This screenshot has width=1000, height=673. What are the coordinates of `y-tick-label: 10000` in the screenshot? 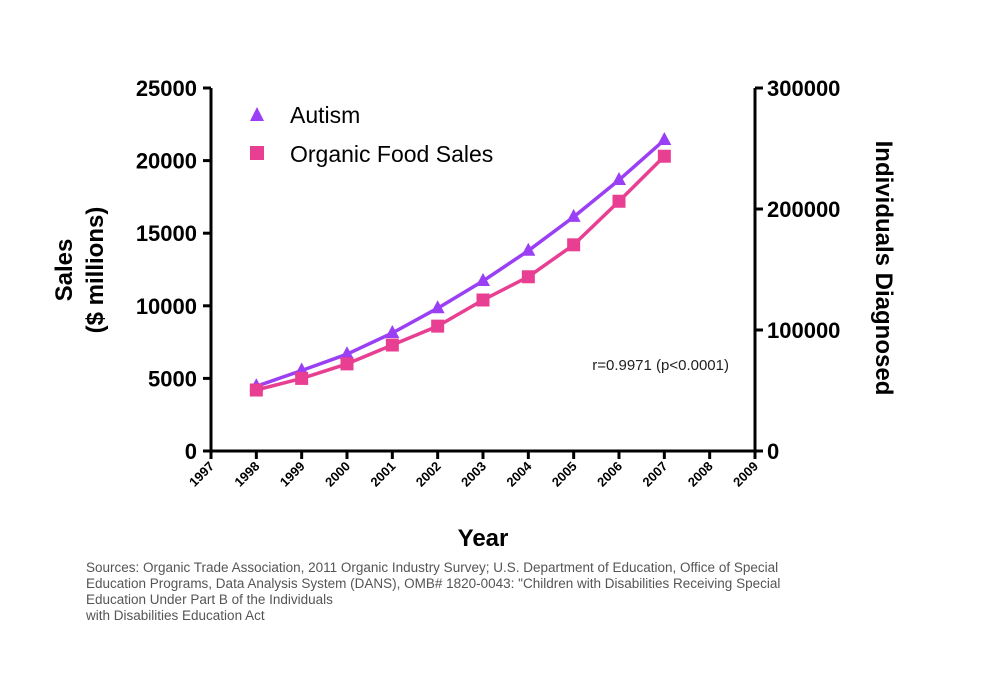 It's located at (166, 306).